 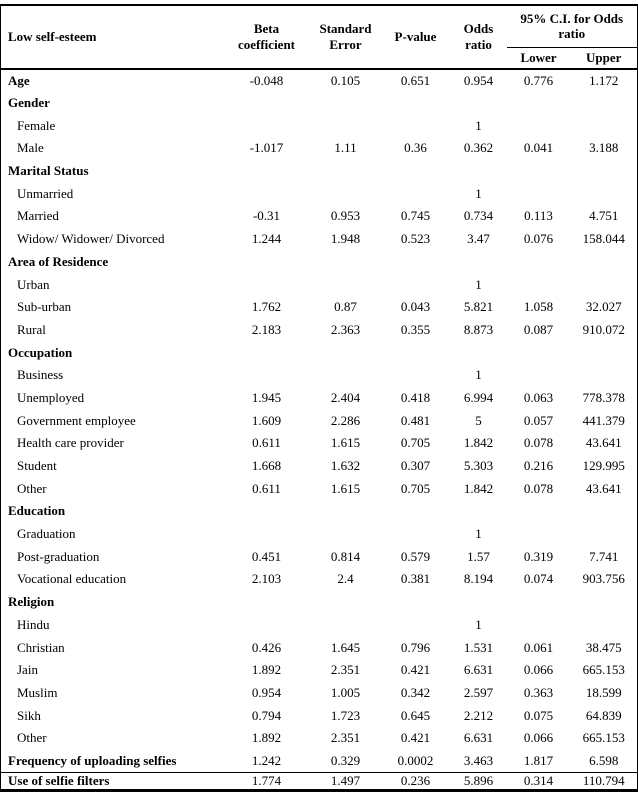 What do you see at coordinates (478, 307) in the screenshot?
I see `odds-ratio-cell: 5.821` at bounding box center [478, 307].